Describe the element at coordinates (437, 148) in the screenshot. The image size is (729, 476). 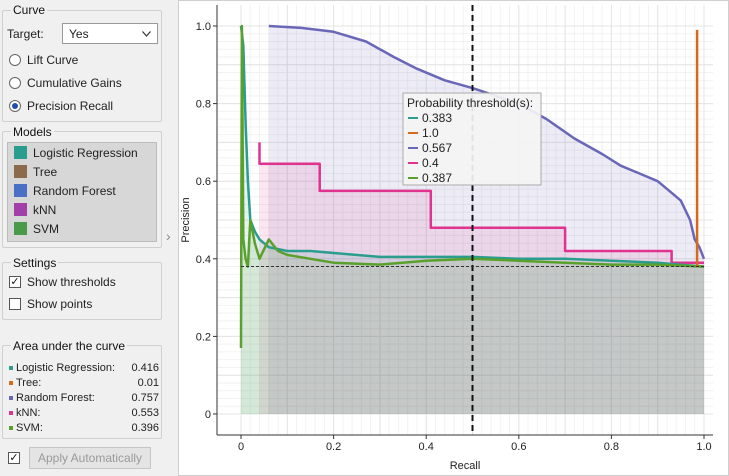
I see `tooltip-threshold-value: 0.567` at that location.